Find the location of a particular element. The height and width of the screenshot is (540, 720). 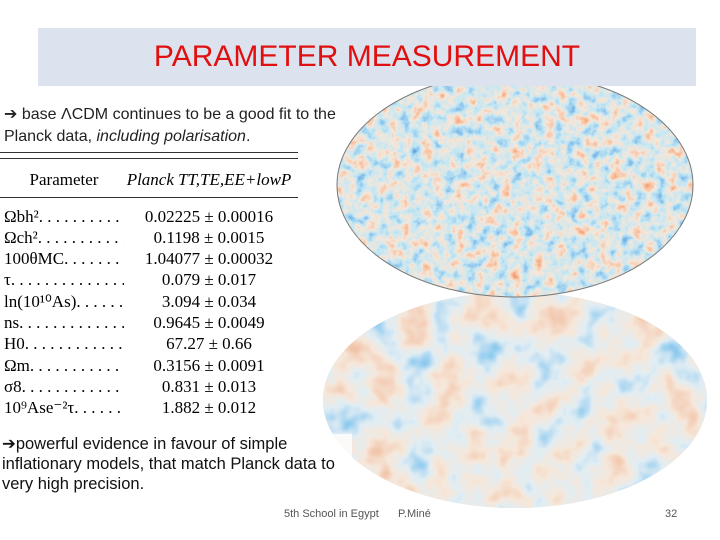

footer-event: 5th School in Egypt is located at coordinates (331, 514).